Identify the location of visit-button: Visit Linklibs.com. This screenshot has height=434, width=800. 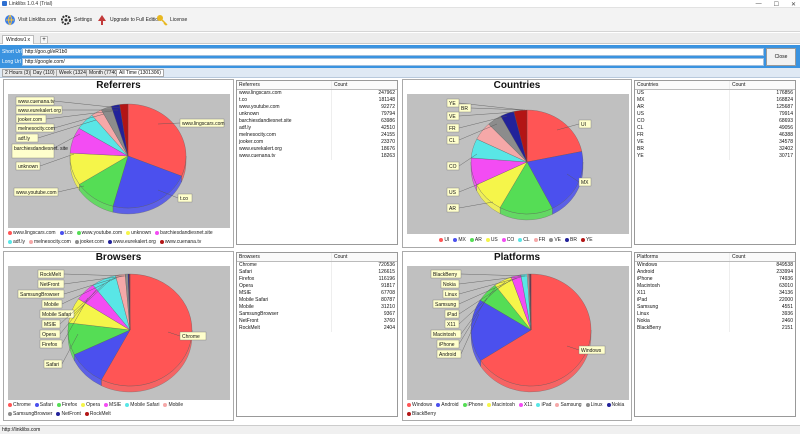
(30, 20).